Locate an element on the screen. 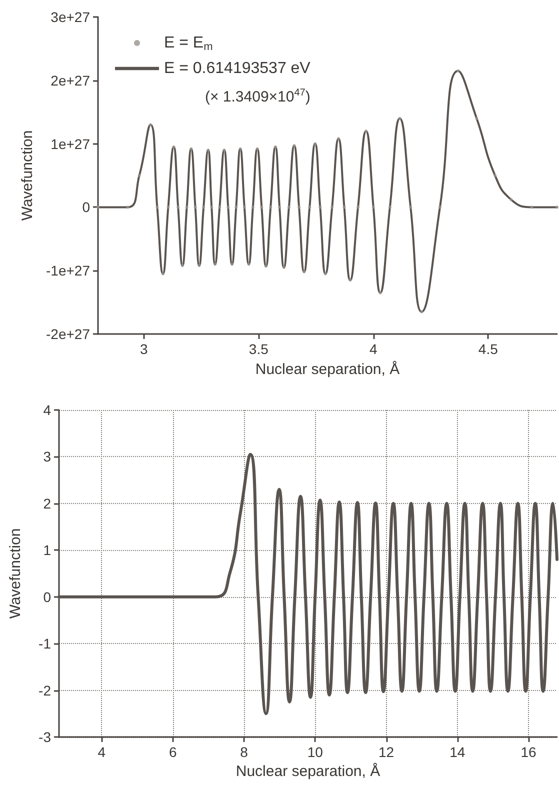 The width and height of the screenshot is (559, 793). x-tick-label: 6 is located at coordinates (172, 752).